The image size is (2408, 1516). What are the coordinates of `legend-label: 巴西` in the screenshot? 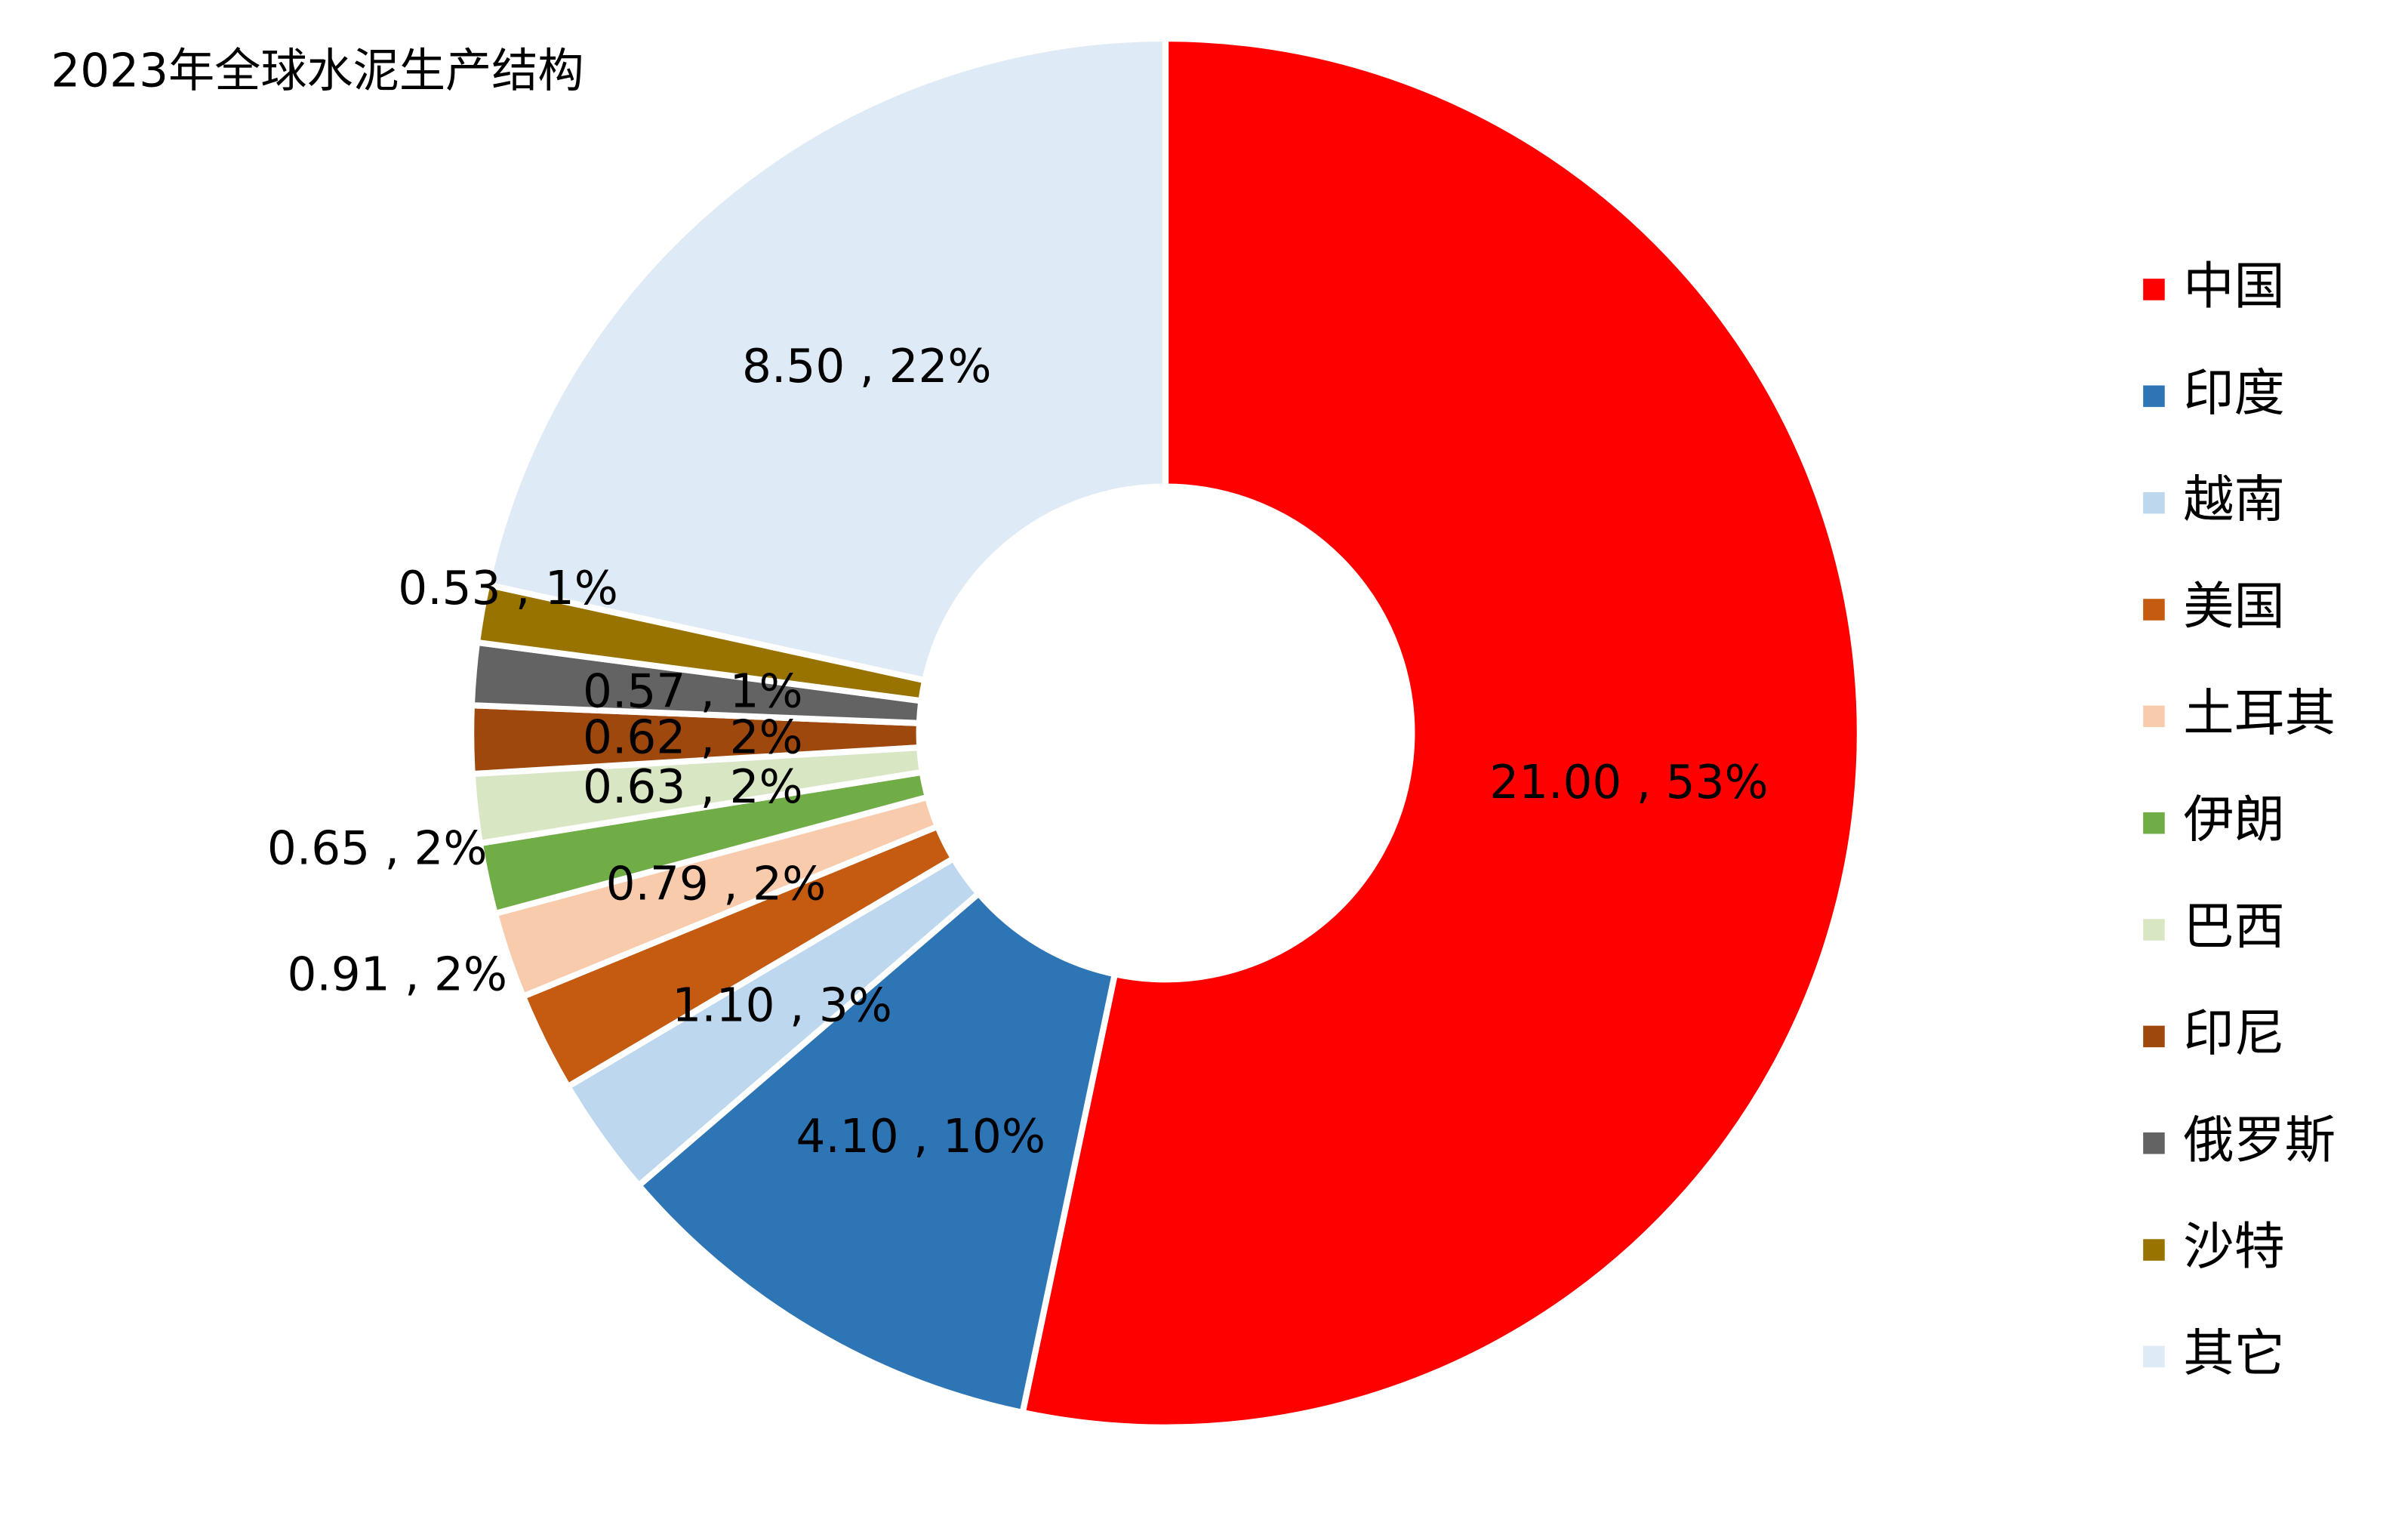 It's located at (2234, 926).